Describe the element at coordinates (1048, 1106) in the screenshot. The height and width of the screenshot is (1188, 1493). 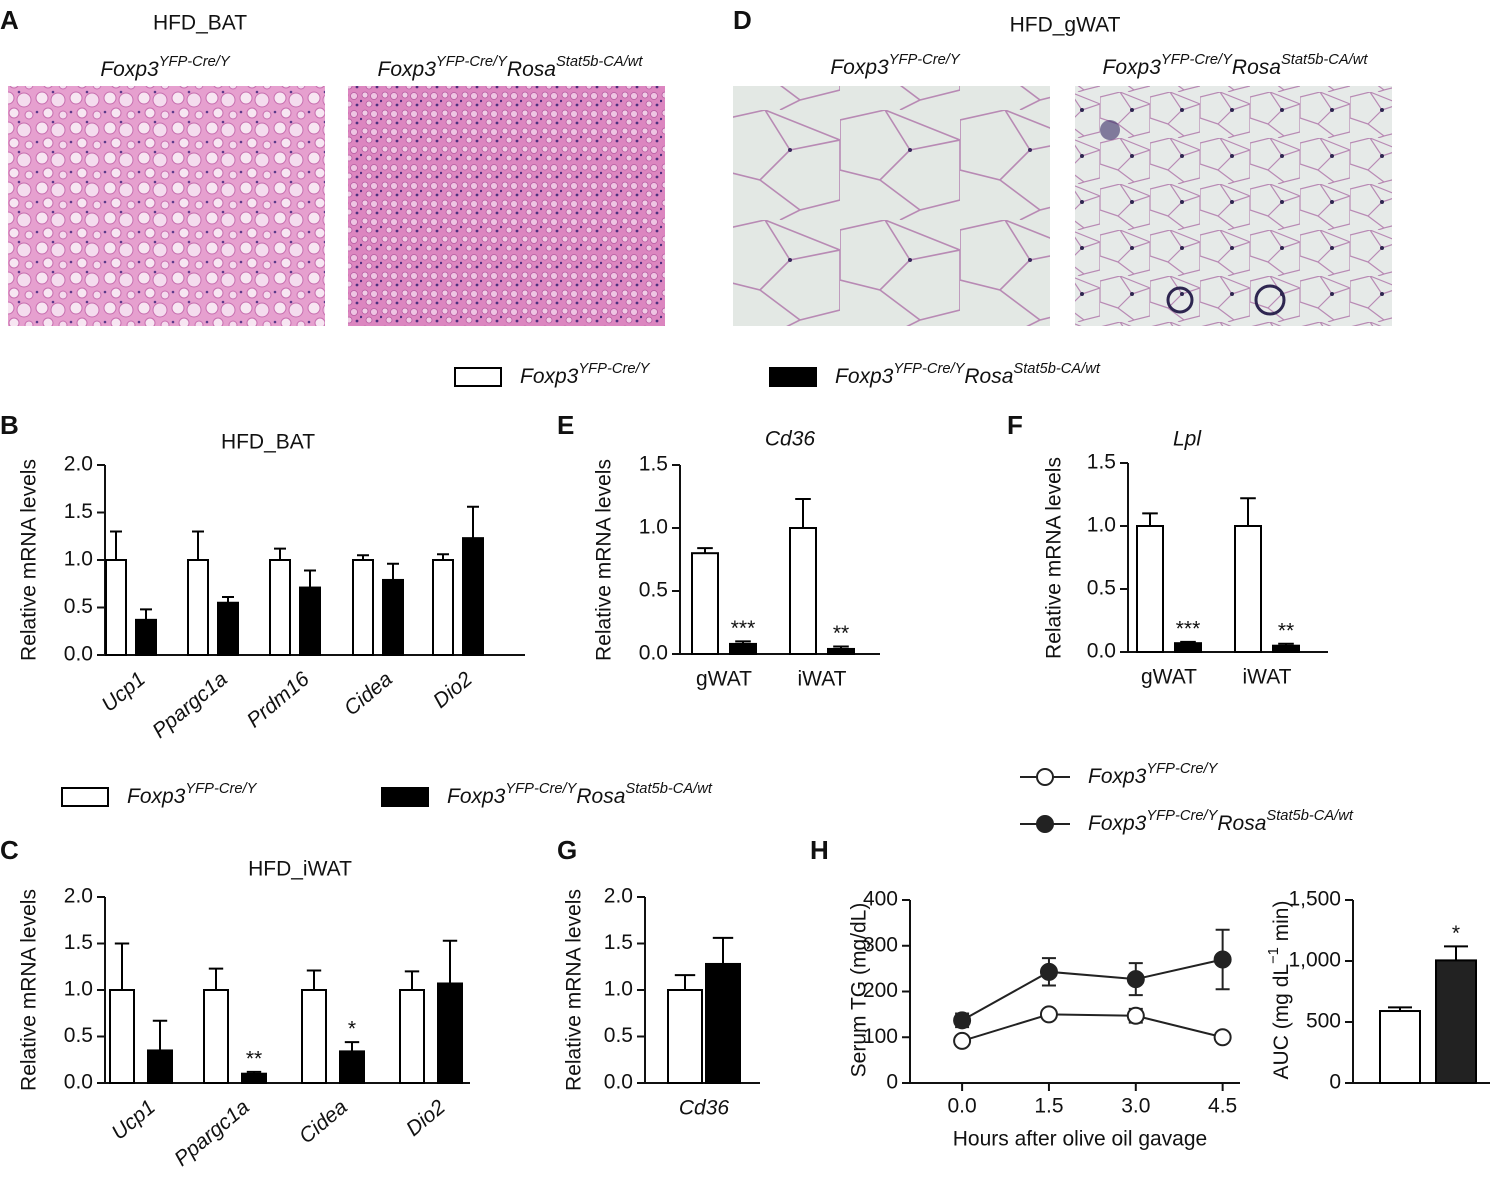
I see `x-tick-label: 1.5` at that location.